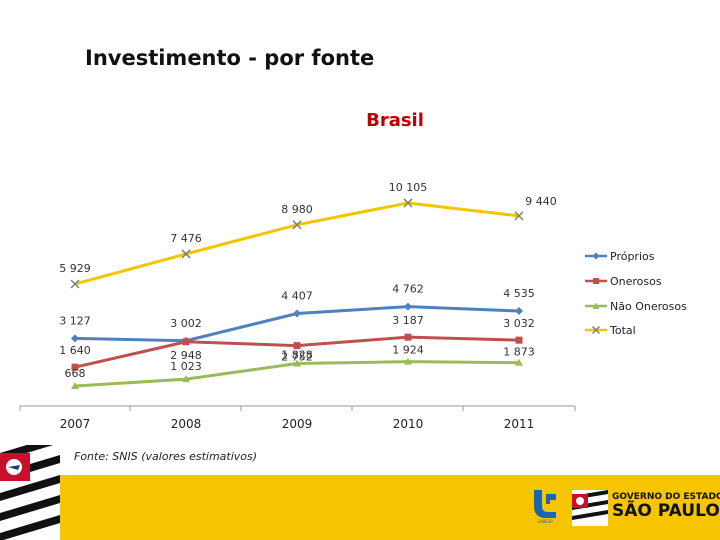  Describe the element at coordinates (545, 521) in the screenshot. I see `sabesp-logo-text: SABESP` at that location.